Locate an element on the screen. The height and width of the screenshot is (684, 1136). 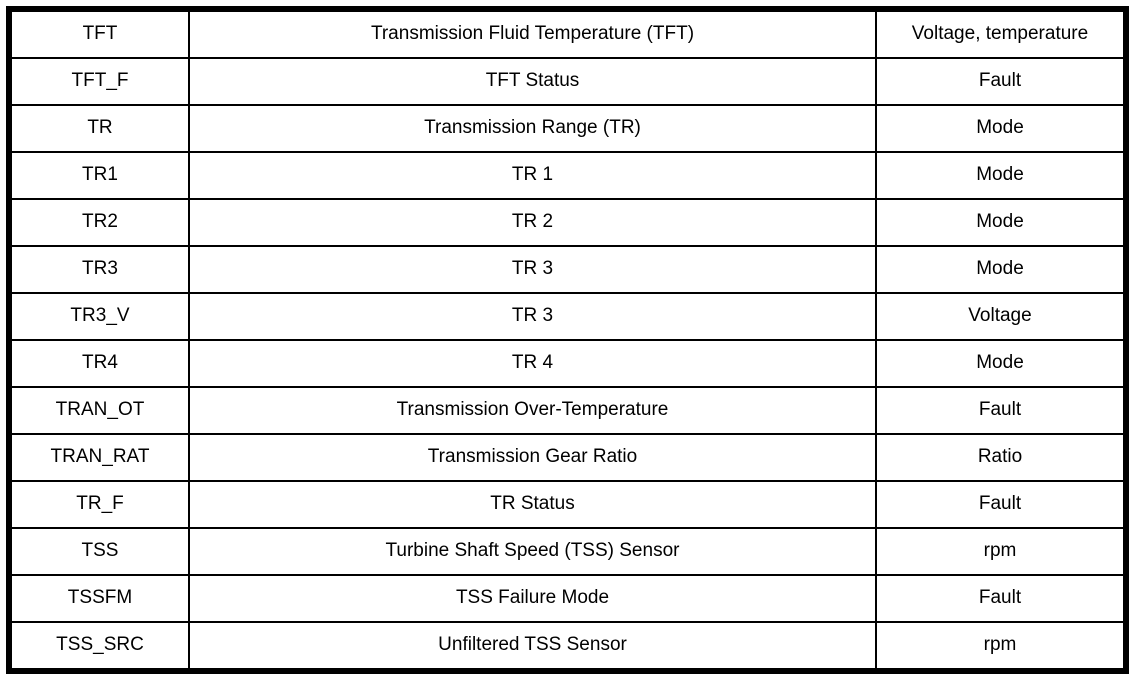
cell-acronym: TRAN_RAT is located at coordinates (99, 457).